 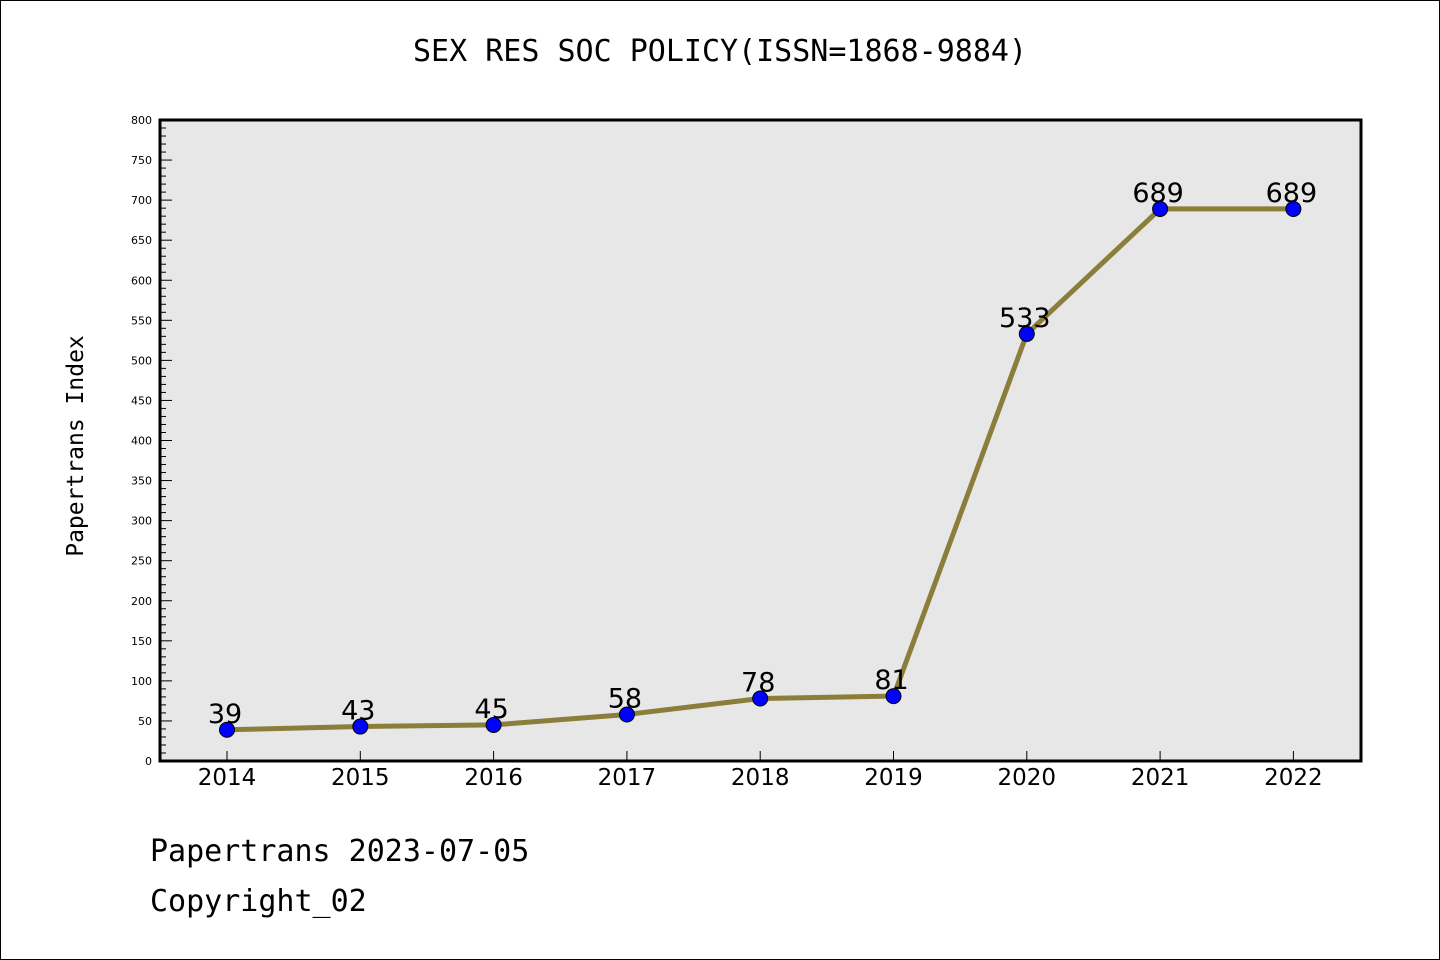 I want to click on data-label: 43, so click(x=358, y=711).